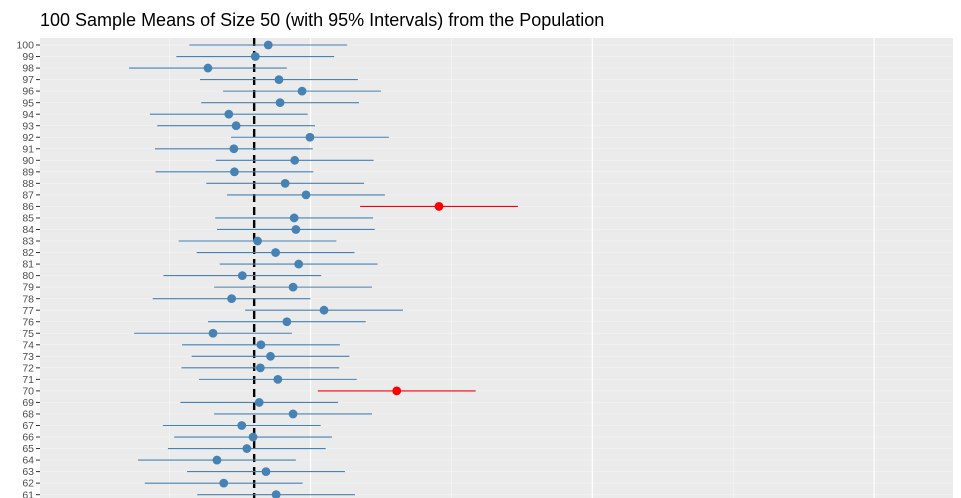  I want to click on y-tick-label: 71, so click(28, 380).